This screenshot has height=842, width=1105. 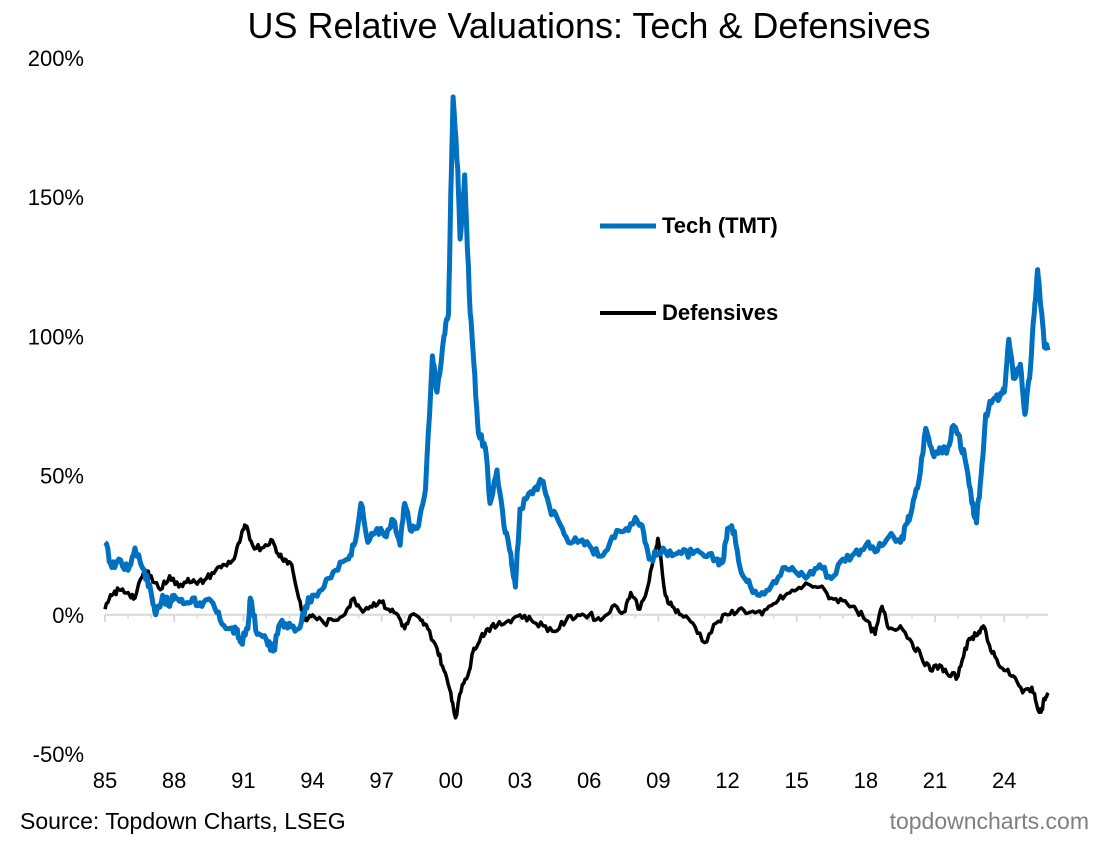 I want to click on x-tick-label: 18, so click(x=866, y=780).